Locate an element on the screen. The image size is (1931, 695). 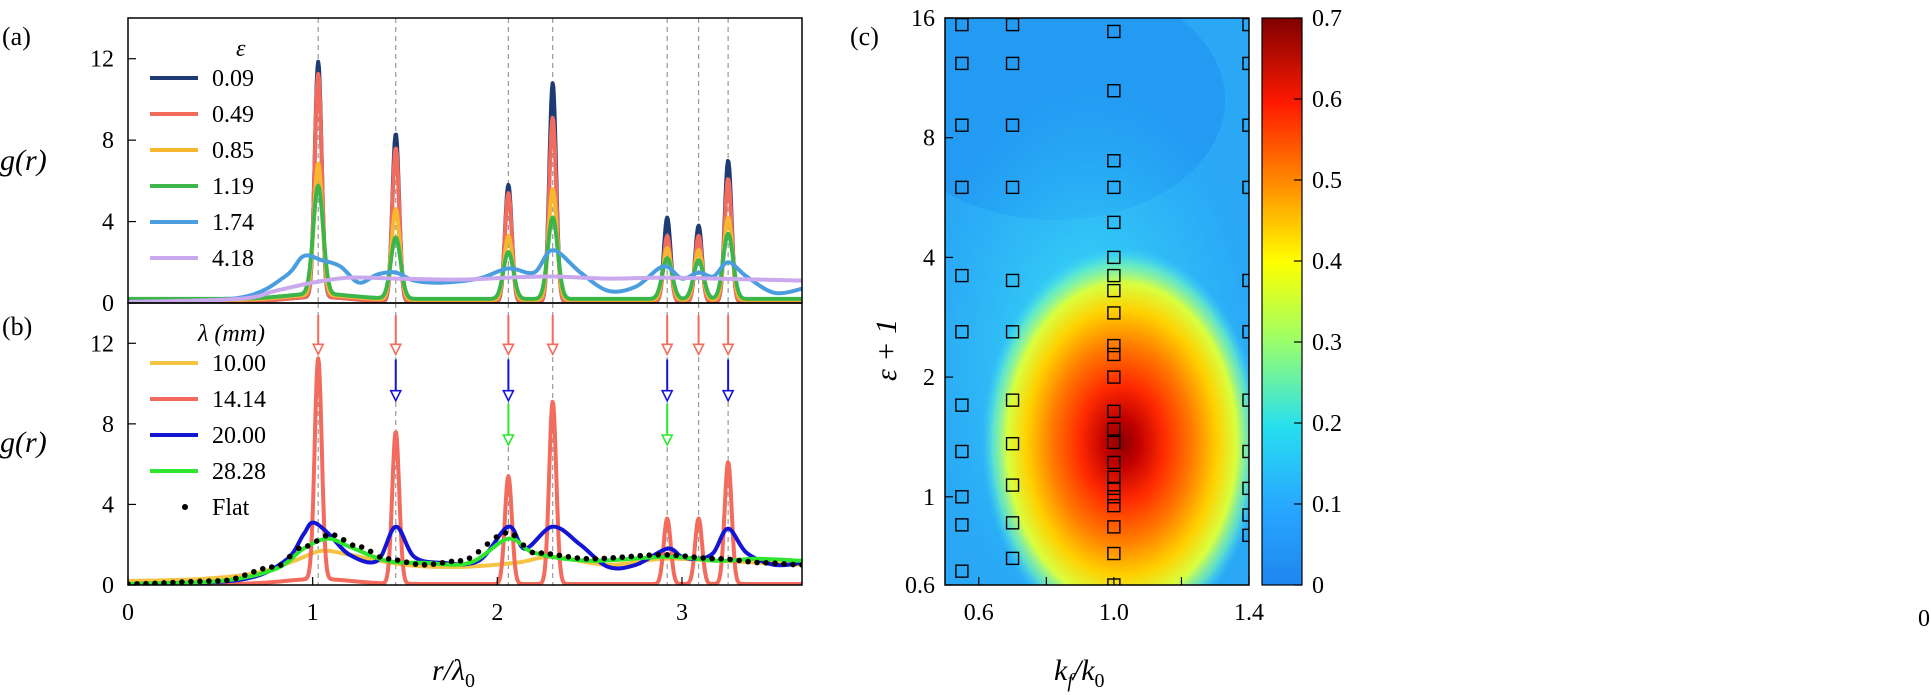
legend-label: Flat is located at coordinates (231, 508).